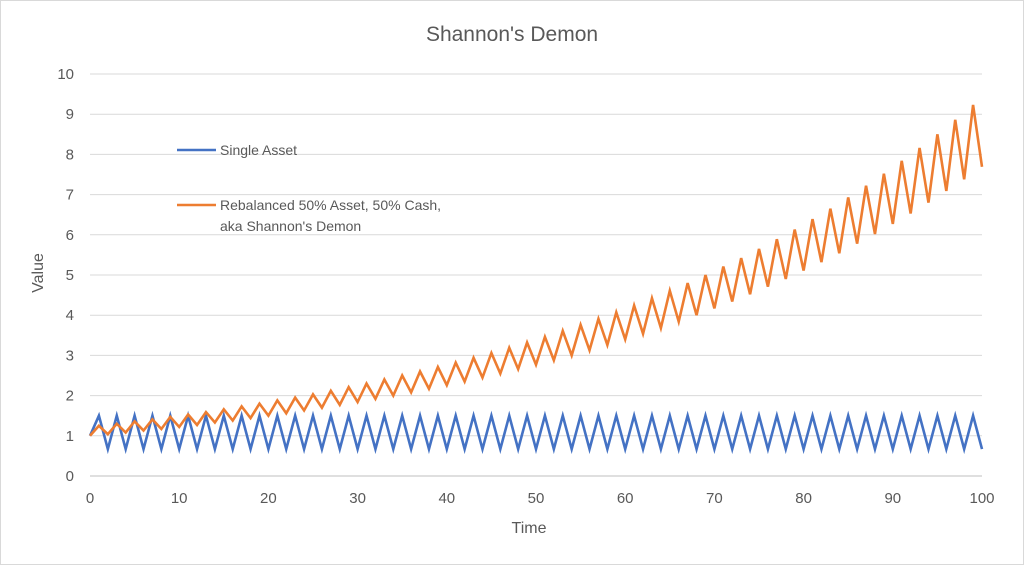 Image resolution: width=1024 pixels, height=565 pixels. What do you see at coordinates (981, 498) in the screenshot?
I see `x-tick-label: 100` at bounding box center [981, 498].